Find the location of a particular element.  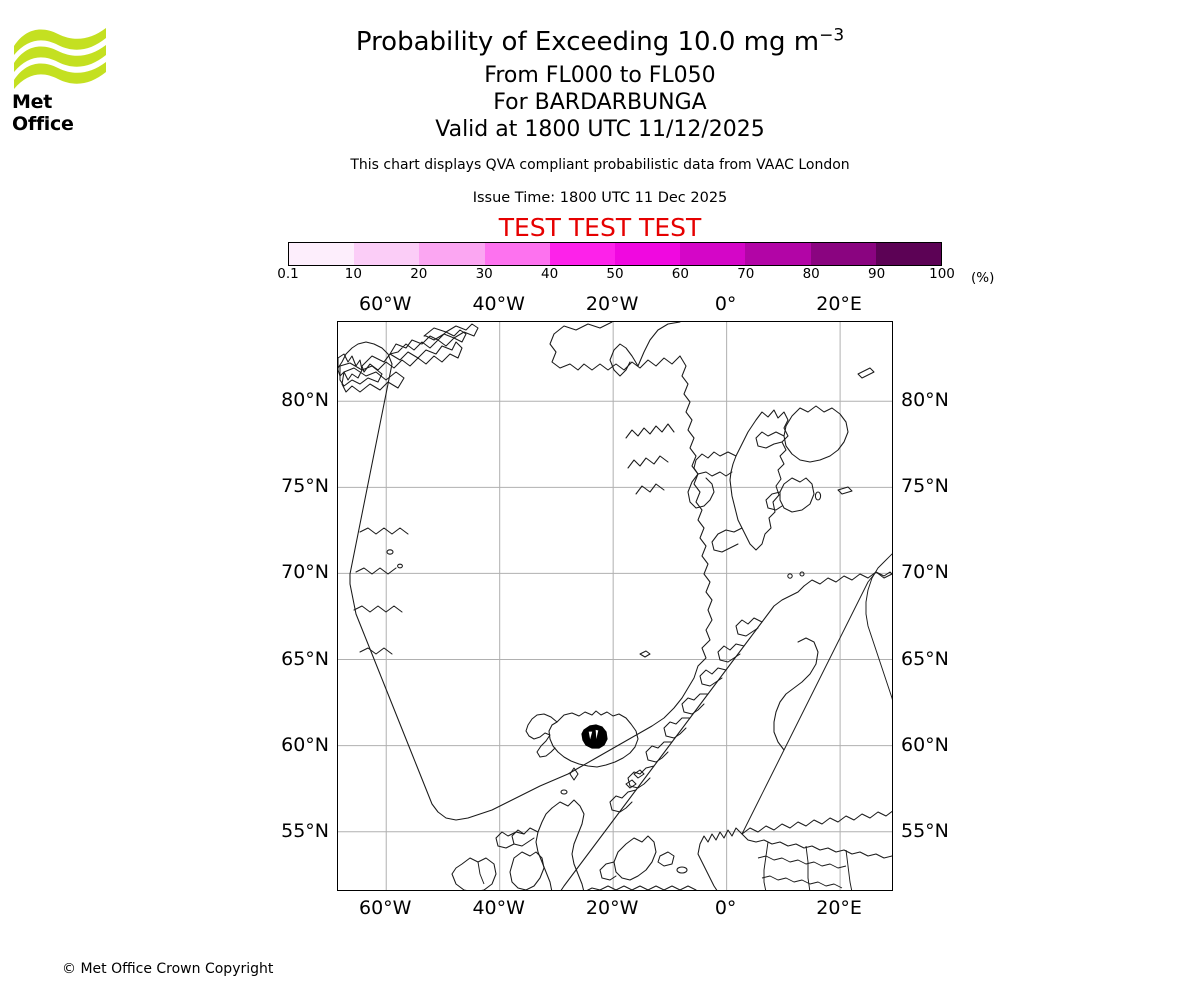

lon-label-top--20: 20°W is located at coordinates (612, 304).